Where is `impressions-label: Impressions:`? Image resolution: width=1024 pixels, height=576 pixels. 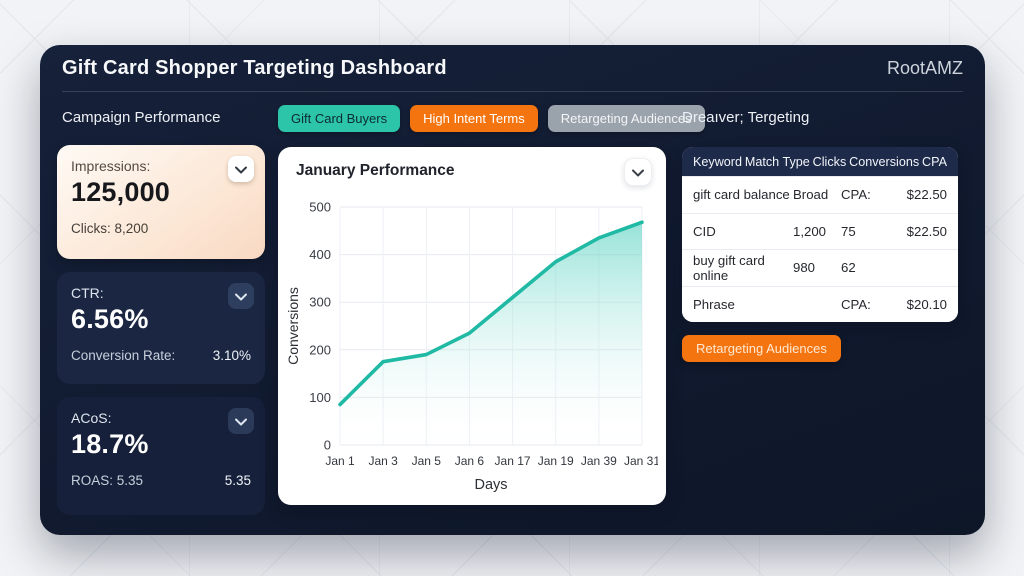
impressions-label: Impressions: is located at coordinates (111, 166).